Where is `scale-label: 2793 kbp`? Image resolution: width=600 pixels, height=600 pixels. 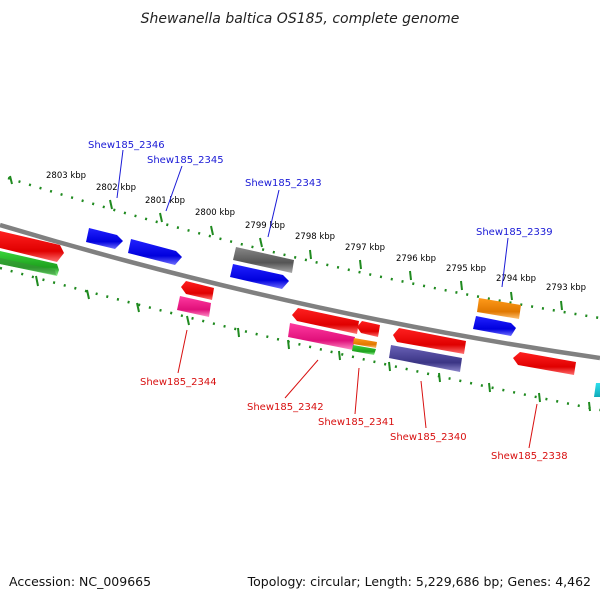 scale-label: 2793 kbp is located at coordinates (566, 288).